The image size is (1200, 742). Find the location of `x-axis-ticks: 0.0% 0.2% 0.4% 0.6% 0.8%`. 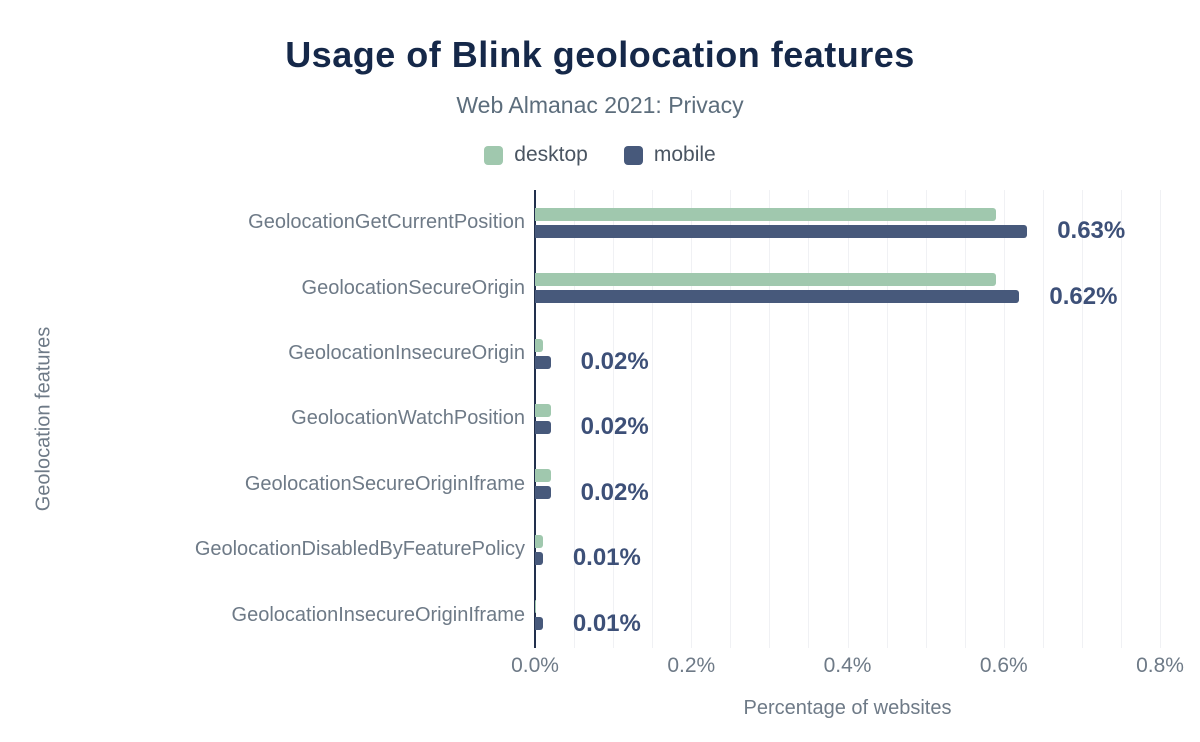

x-axis-ticks: 0.0% 0.2% 0.4% 0.6% 0.8% is located at coordinates (847, 667).